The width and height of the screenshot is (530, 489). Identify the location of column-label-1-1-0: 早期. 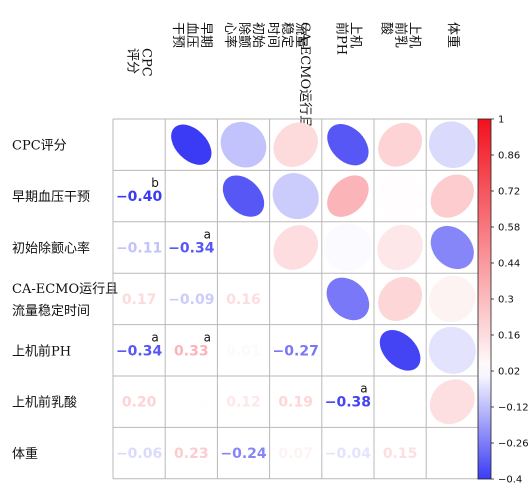
(205, 35).